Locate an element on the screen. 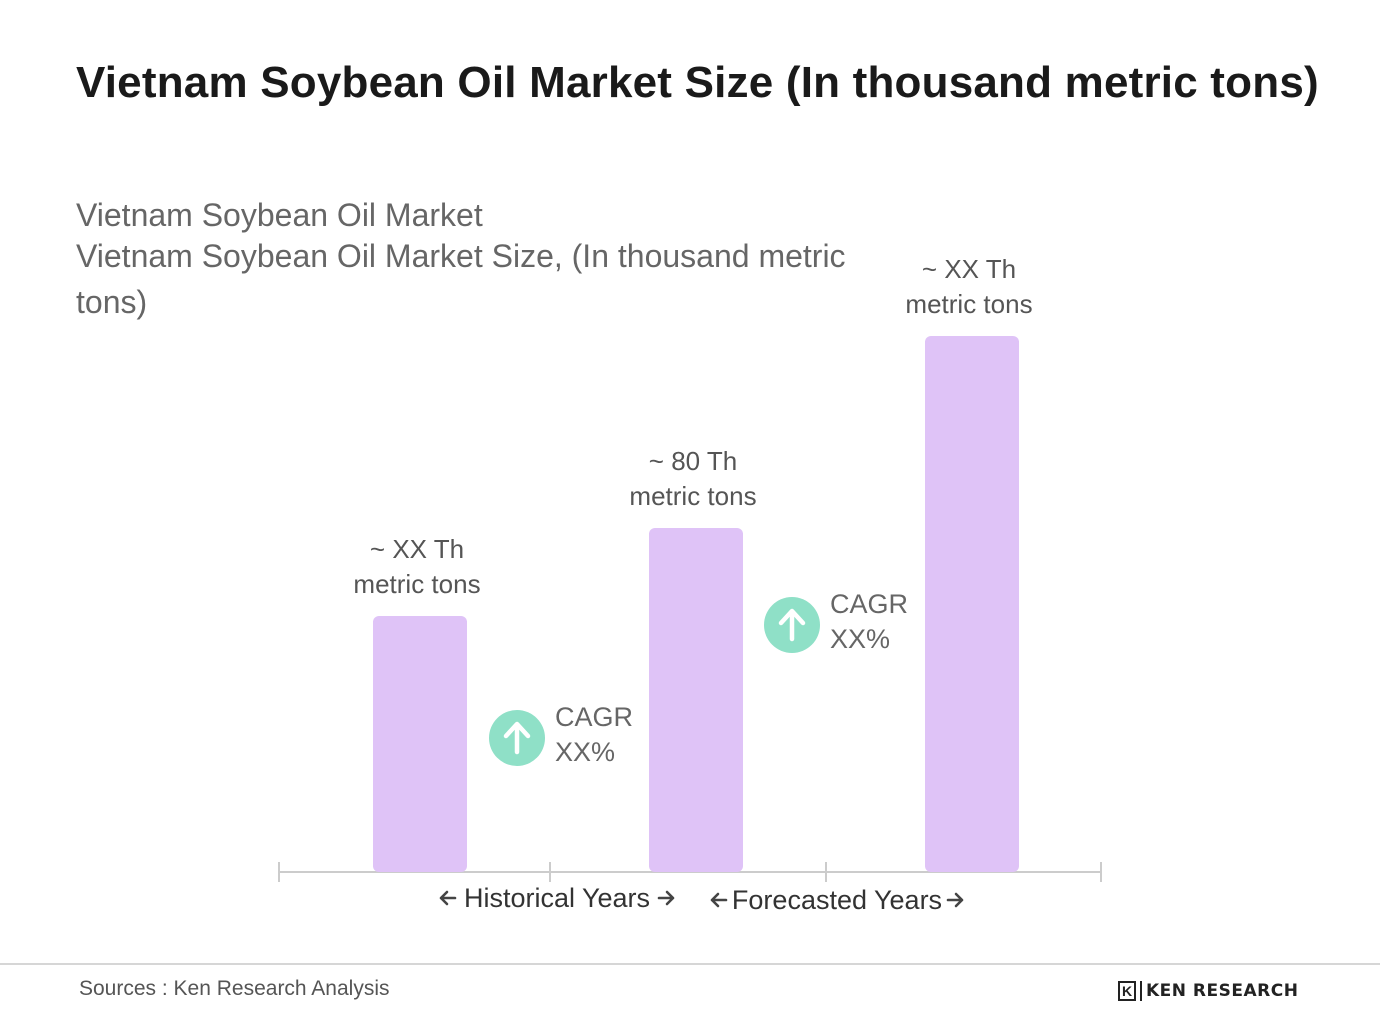 The image size is (1380, 1035). logo-separator is located at coordinates (1141, 991).